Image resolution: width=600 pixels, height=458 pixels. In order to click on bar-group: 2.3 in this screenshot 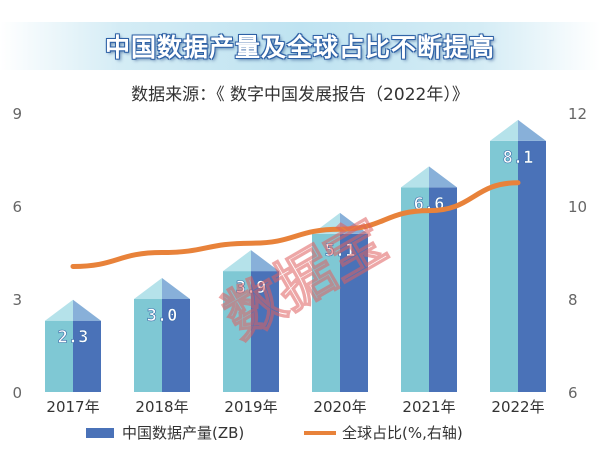, I will do `click(73, 345)`.